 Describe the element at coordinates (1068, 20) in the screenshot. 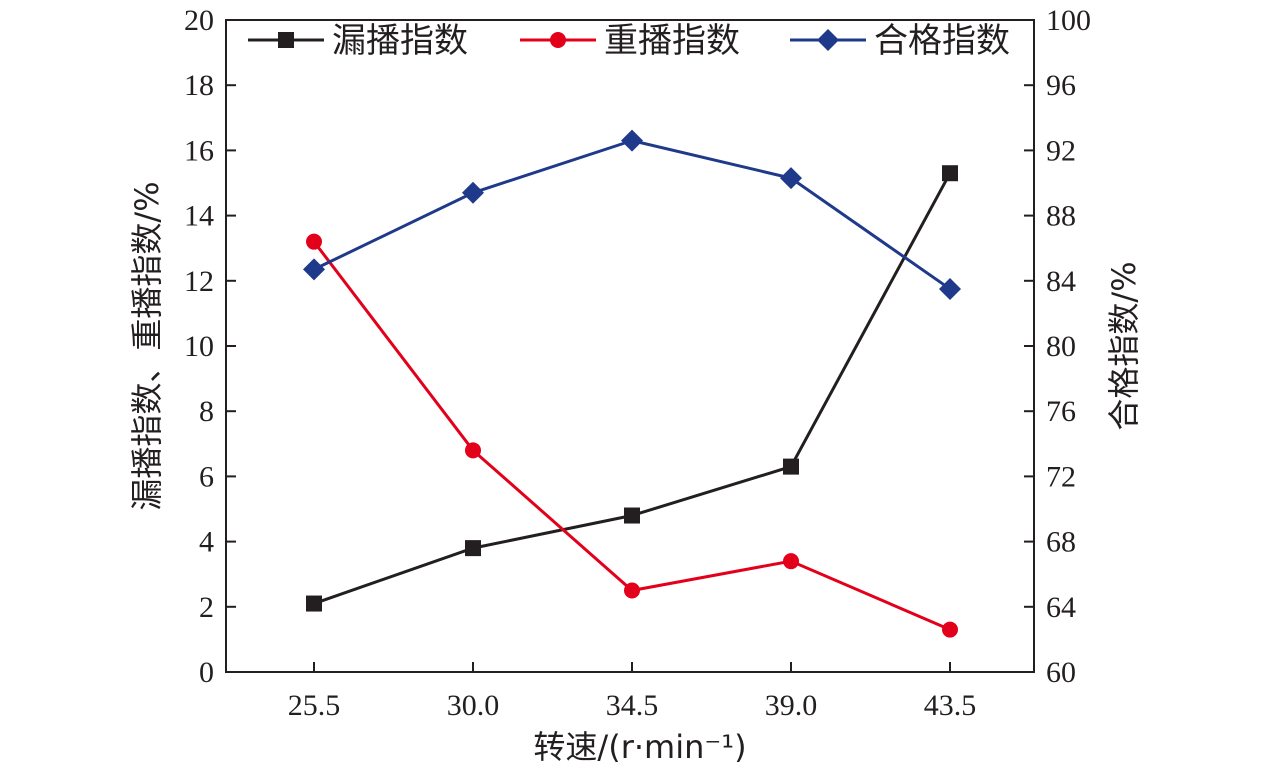

I see `right-tick-label: 100` at that location.